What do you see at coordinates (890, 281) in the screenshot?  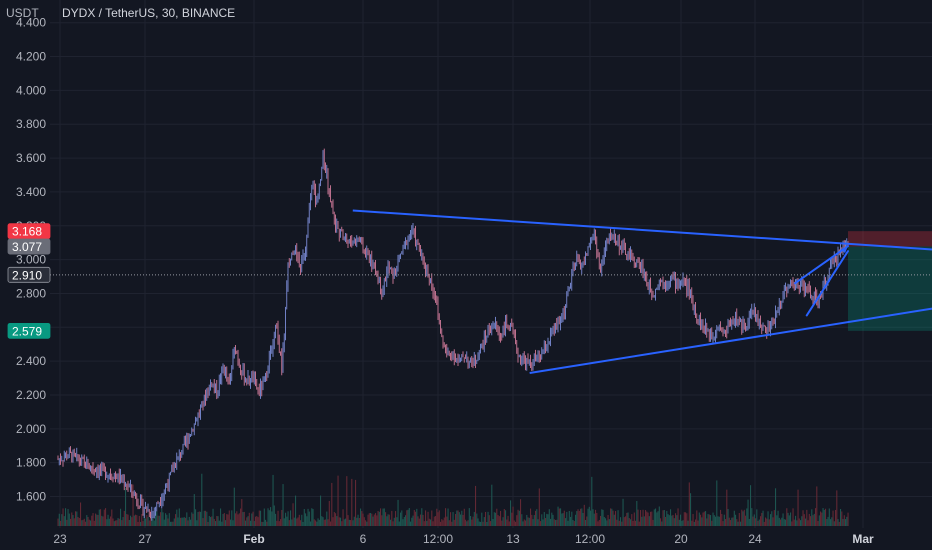 I see `short-position-tool` at bounding box center [890, 281].